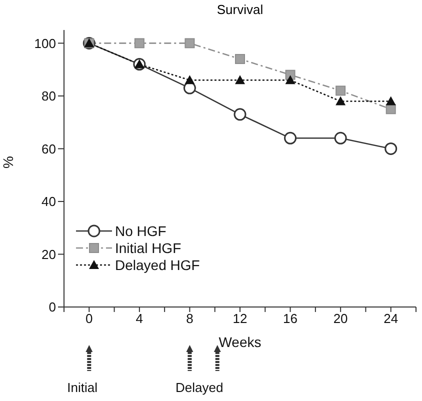 The width and height of the screenshot is (422, 401). Describe the element at coordinates (140, 230) in the screenshot. I see `legend-label: No HGF` at that location.